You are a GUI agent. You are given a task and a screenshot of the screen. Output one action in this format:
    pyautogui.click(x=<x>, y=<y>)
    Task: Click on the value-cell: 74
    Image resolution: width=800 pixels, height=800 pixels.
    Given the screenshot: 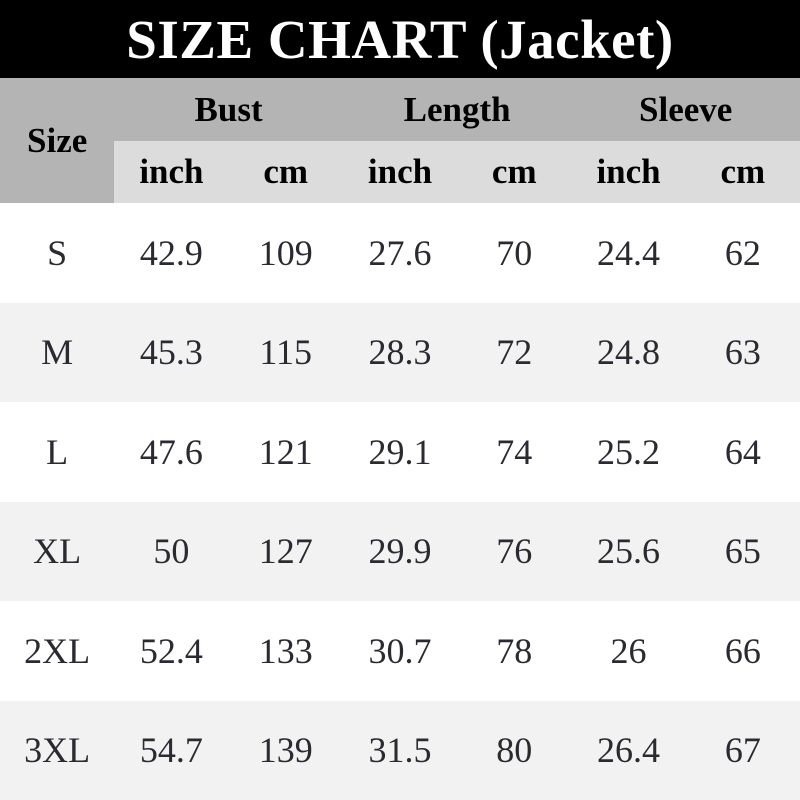 What is the action you would take?
    pyautogui.click(x=514, y=451)
    